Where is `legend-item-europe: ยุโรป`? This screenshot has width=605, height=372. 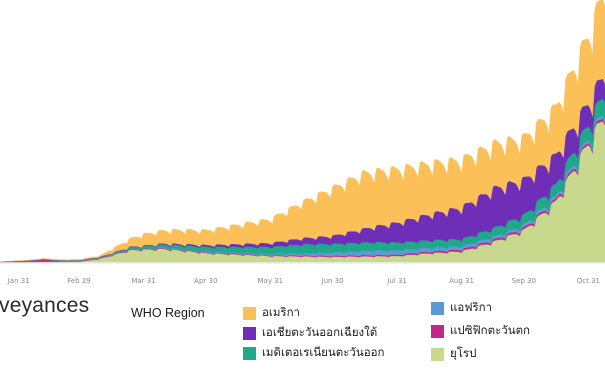
legend-item-europe: ยุโรป is located at coordinates (453, 354).